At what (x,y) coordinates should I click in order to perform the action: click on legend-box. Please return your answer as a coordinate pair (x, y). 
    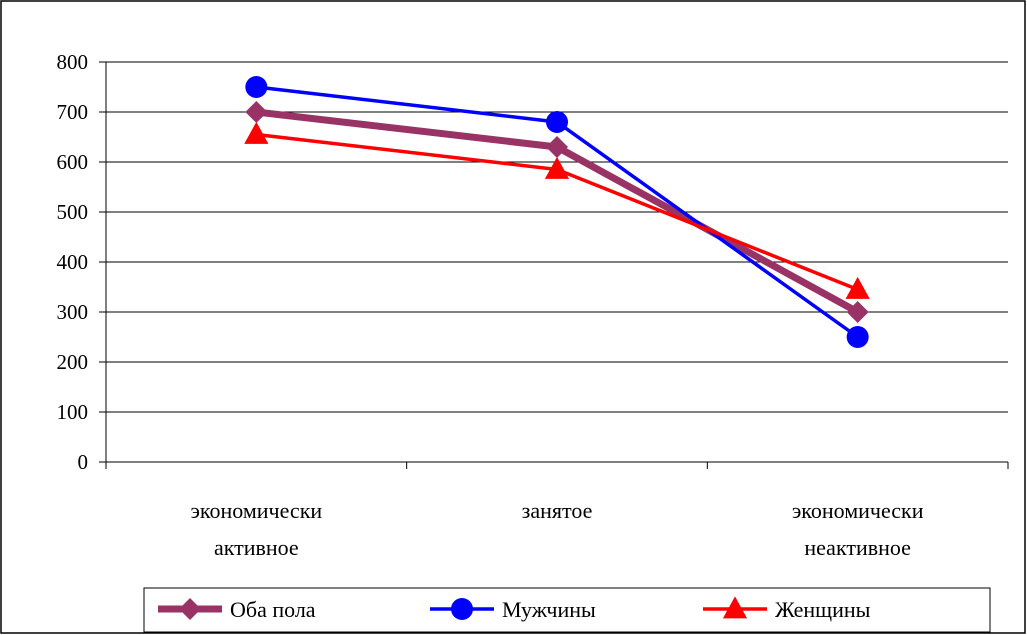
    Looking at the image, I should click on (567, 610).